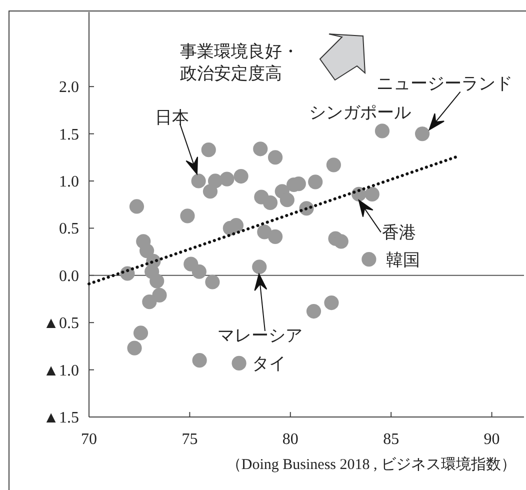 The image size is (526, 490). I want to click on annotation: 韓国, so click(403, 260).